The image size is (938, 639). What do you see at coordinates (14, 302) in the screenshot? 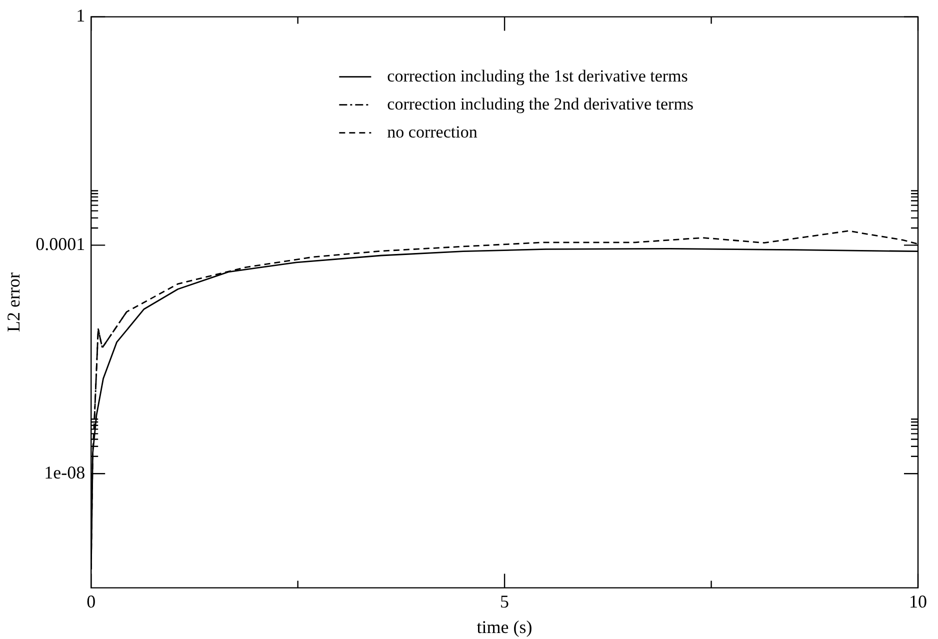
I see `y-axis-title: L2 error` at bounding box center [14, 302].